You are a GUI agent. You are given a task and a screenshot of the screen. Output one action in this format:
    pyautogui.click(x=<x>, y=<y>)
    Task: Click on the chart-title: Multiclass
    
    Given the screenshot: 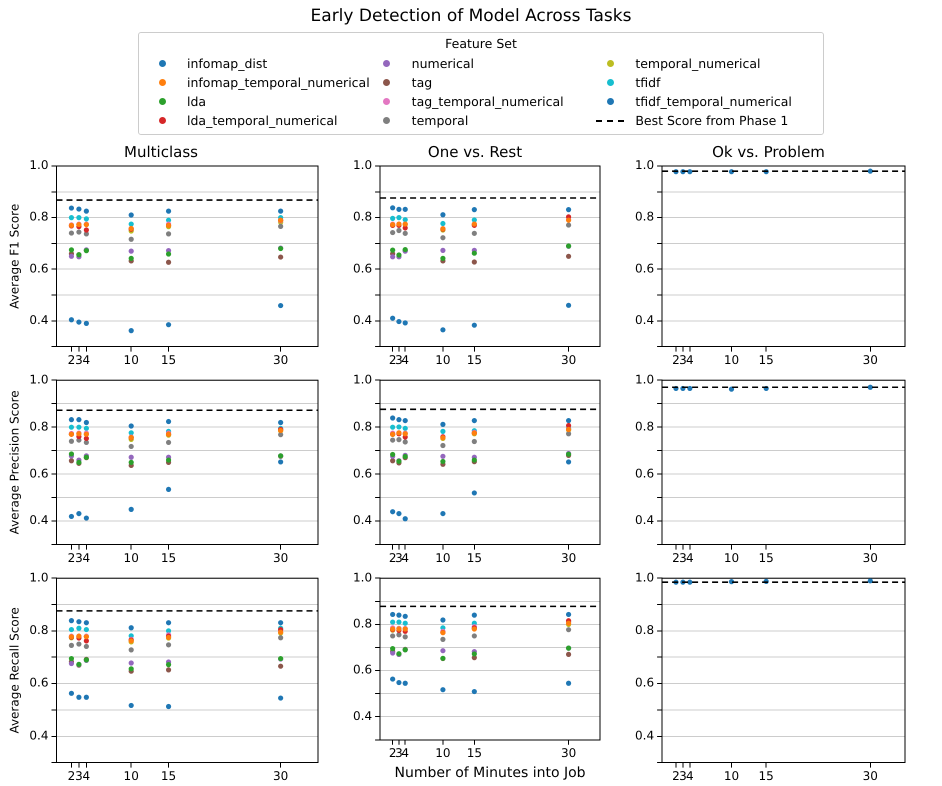 What is the action you would take?
    pyautogui.click(x=161, y=151)
    